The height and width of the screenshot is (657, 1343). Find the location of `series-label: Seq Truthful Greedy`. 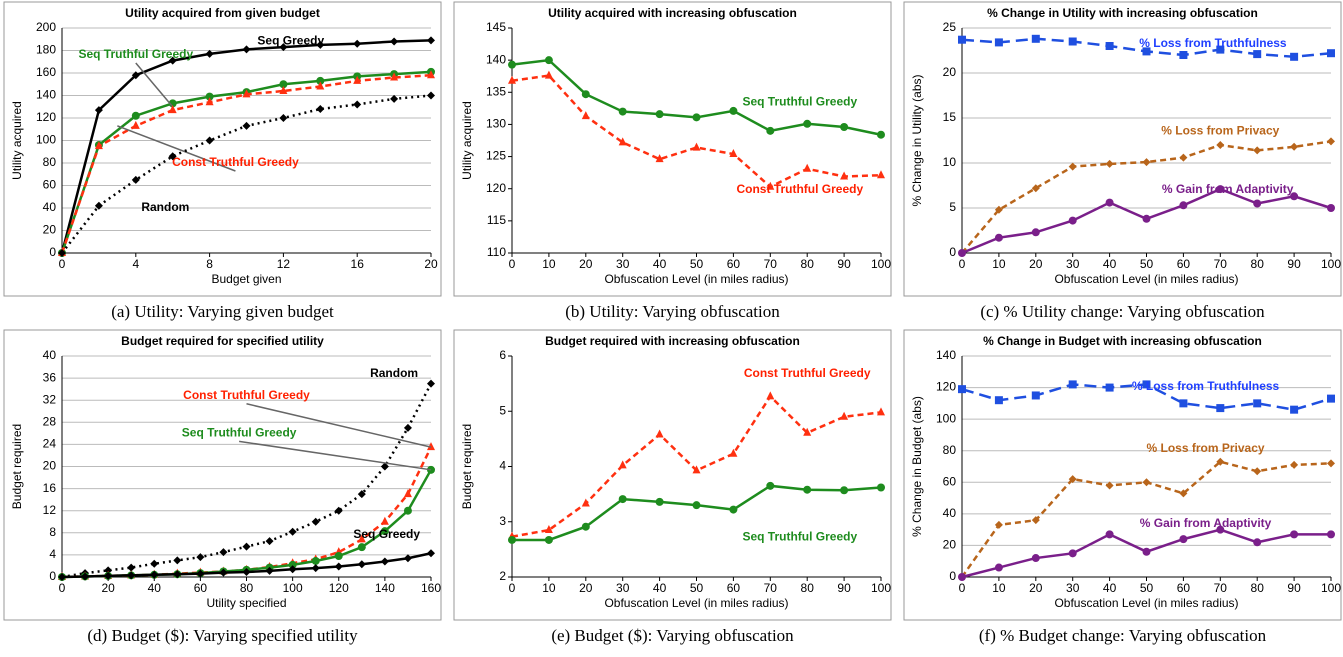

series-label: Seq Truthful Greedy is located at coordinates (799, 536).